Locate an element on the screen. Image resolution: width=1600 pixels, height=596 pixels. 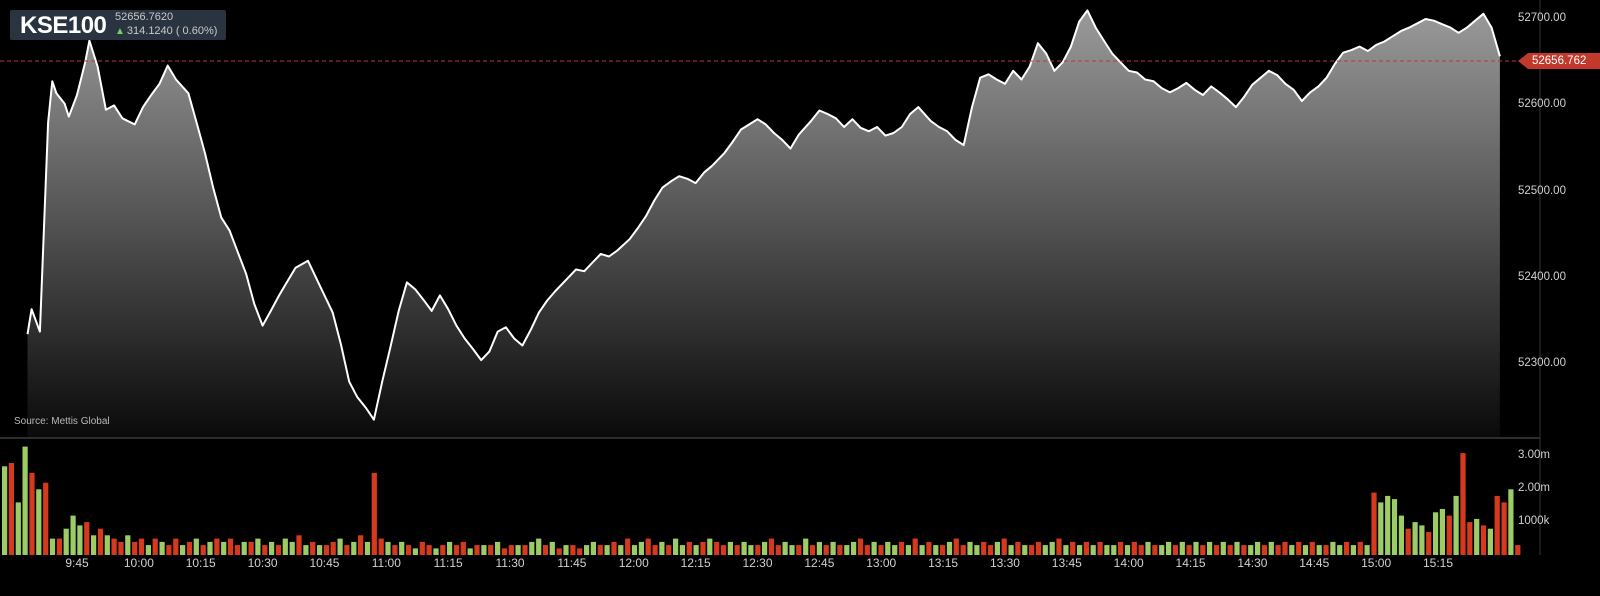
time-tick-label: 12:45 is located at coordinates (819, 563).